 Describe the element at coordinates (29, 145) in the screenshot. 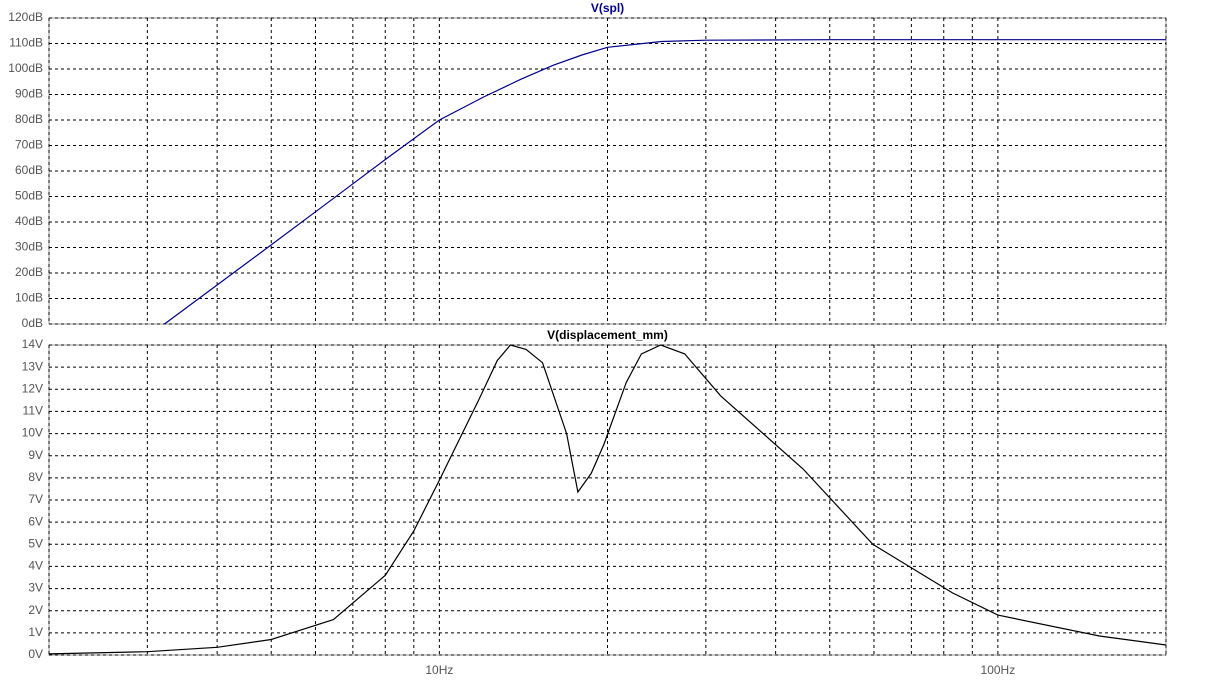

I see `y-tick-label: 70dB` at that location.